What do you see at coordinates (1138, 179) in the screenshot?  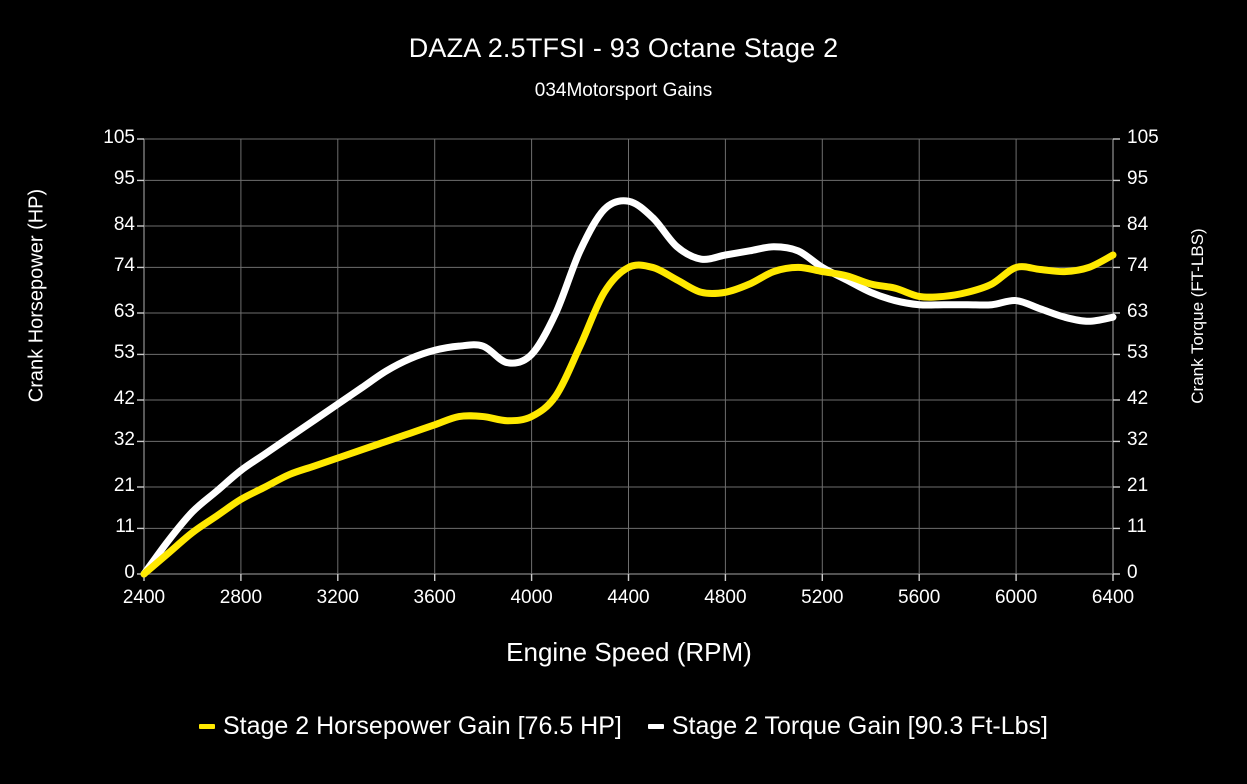 I see `y-tick-label-right: 95` at bounding box center [1138, 179].